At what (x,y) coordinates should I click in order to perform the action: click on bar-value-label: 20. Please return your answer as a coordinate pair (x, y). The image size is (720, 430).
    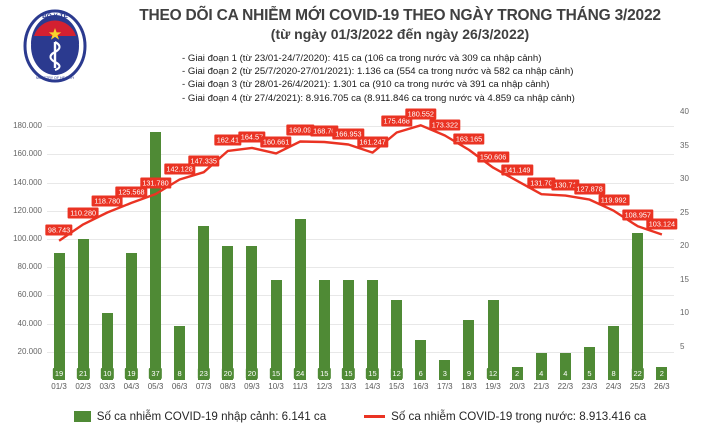
    Looking at the image, I should click on (252, 373).